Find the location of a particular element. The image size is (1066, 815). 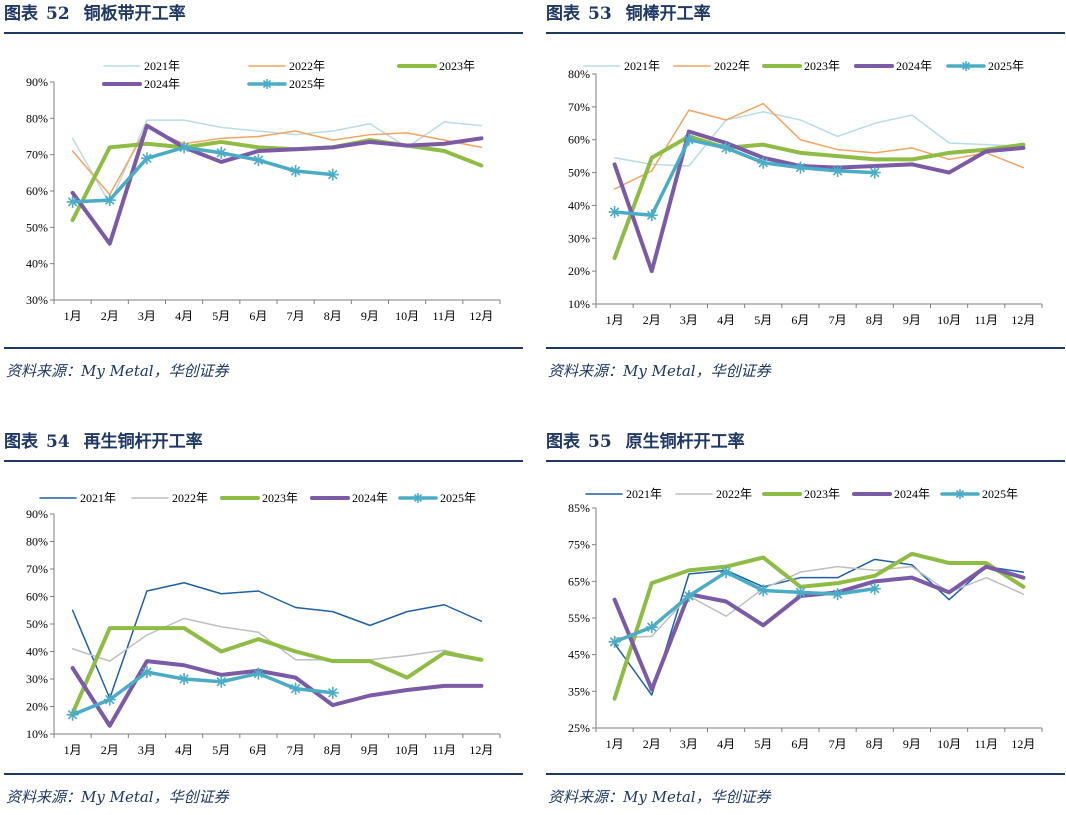

y-tick-label: 75% is located at coordinates (579, 545).